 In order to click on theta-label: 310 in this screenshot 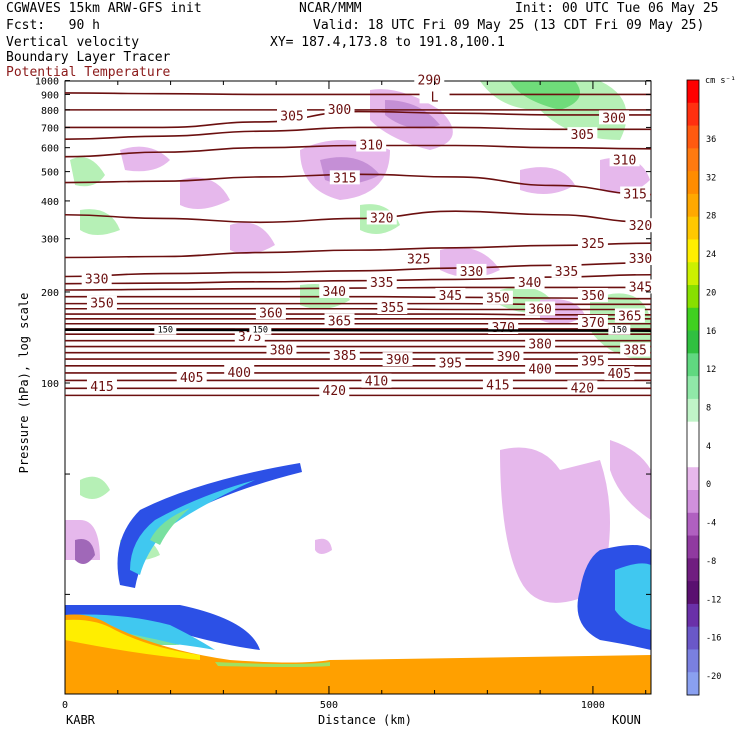, I will do `click(370, 145)`.